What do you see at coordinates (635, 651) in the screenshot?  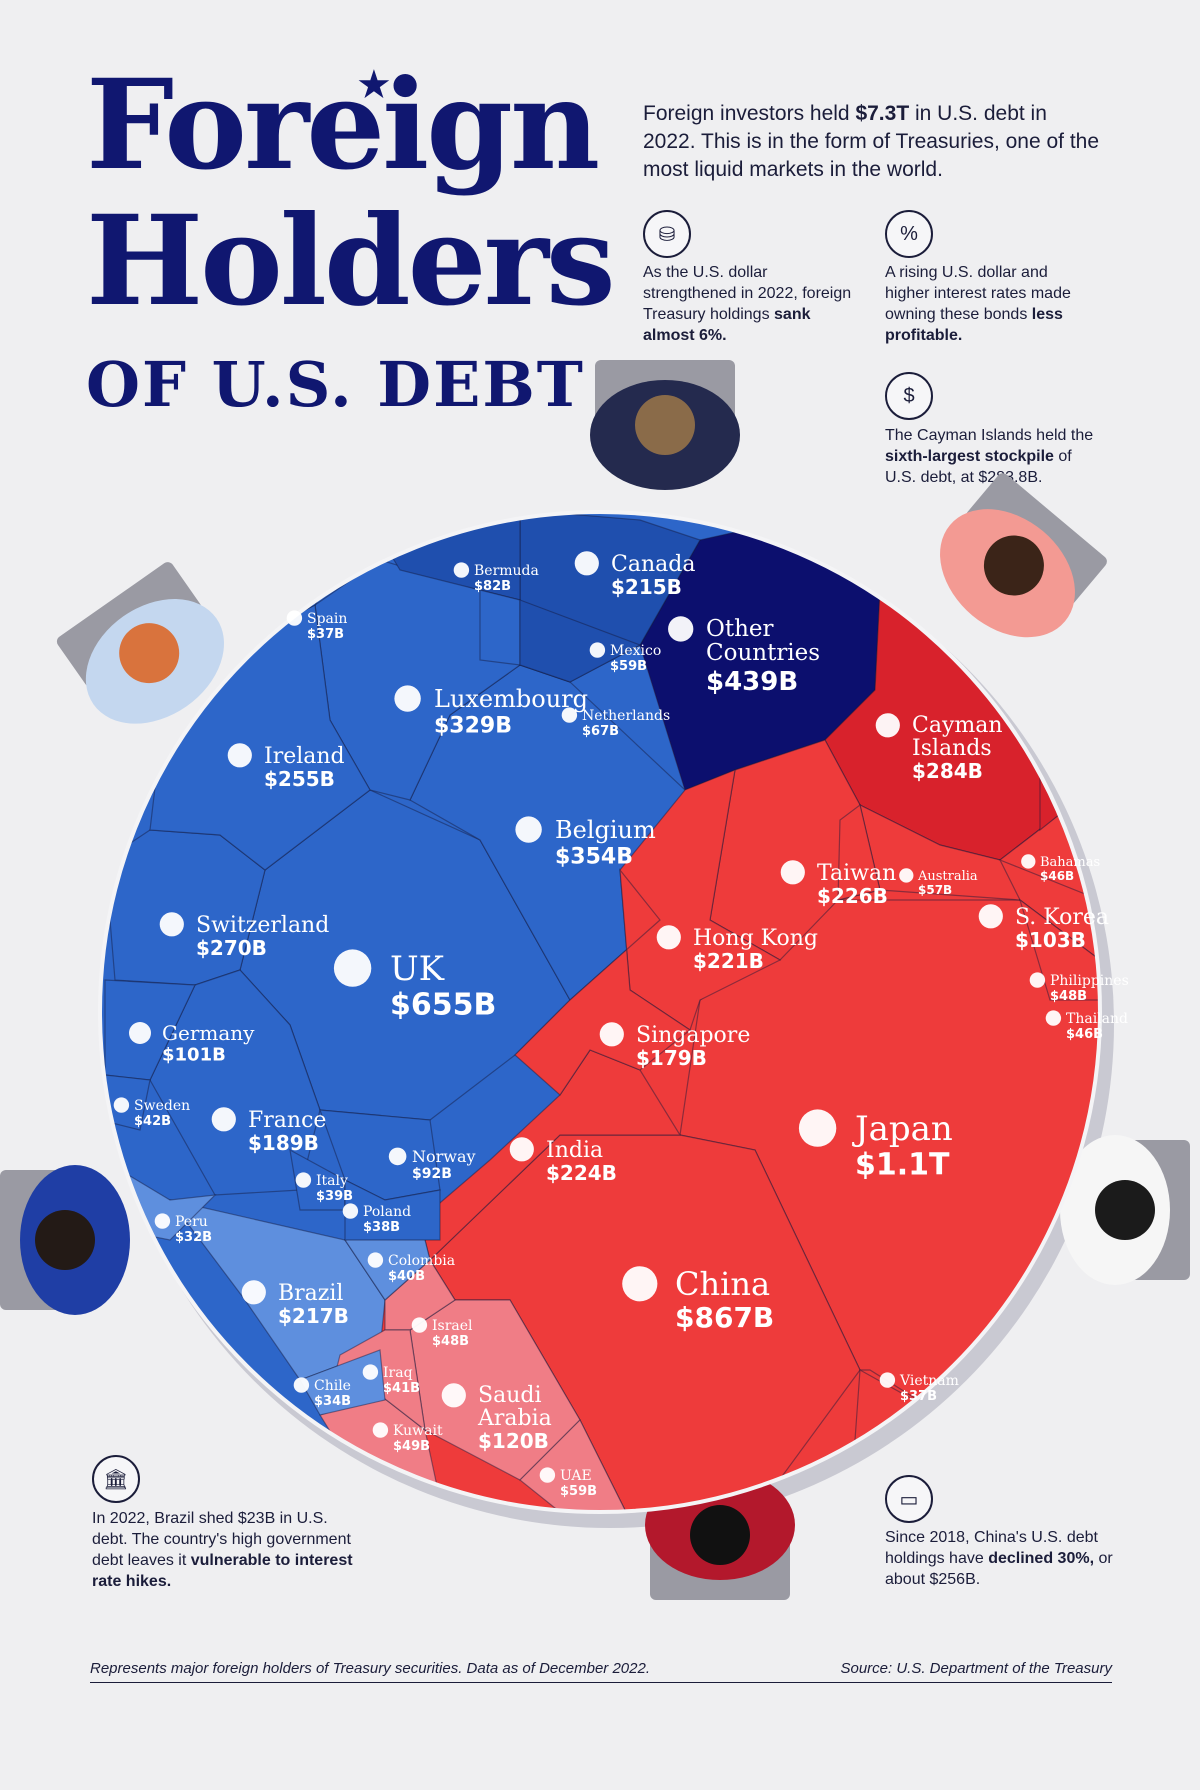 I see `cell-name-mexico: Mexico` at bounding box center [635, 651].